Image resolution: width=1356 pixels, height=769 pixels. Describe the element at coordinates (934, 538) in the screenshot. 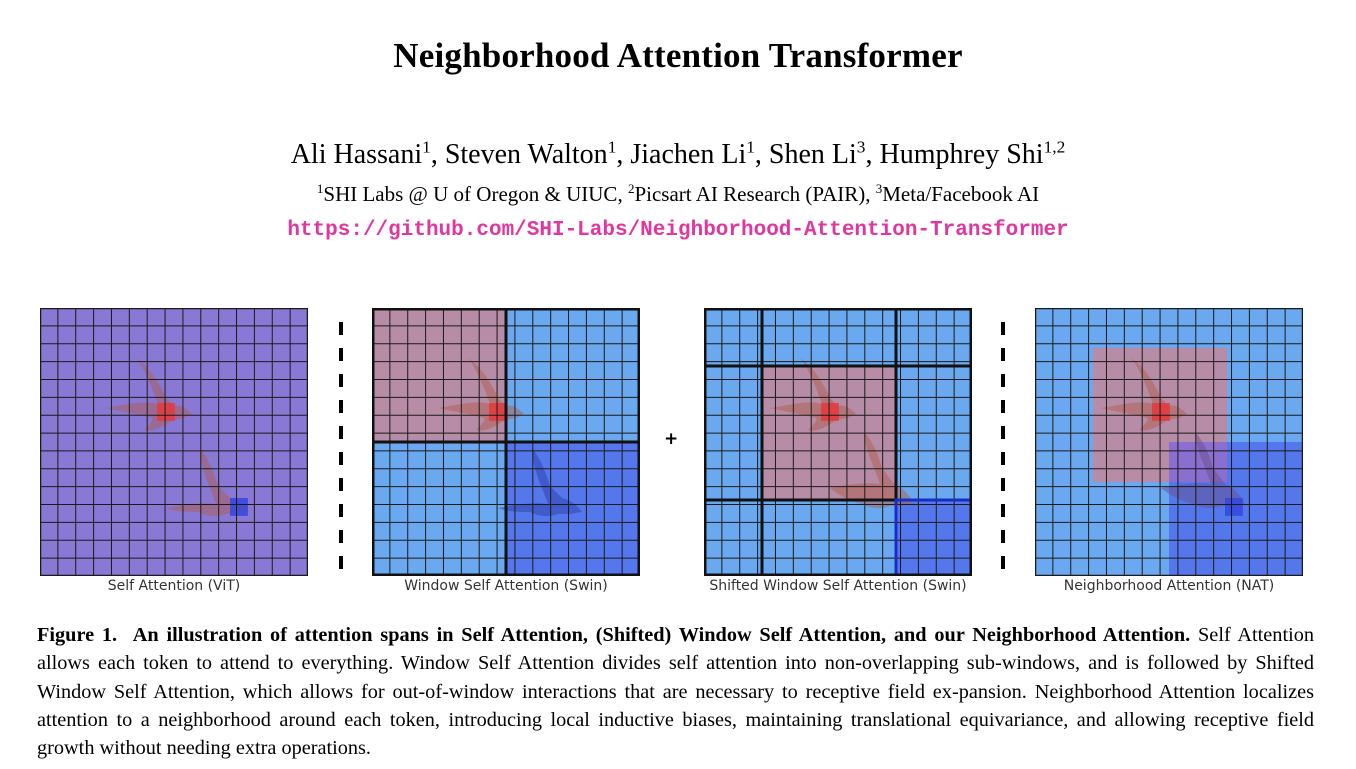

I see `shifted-window-corner` at that location.